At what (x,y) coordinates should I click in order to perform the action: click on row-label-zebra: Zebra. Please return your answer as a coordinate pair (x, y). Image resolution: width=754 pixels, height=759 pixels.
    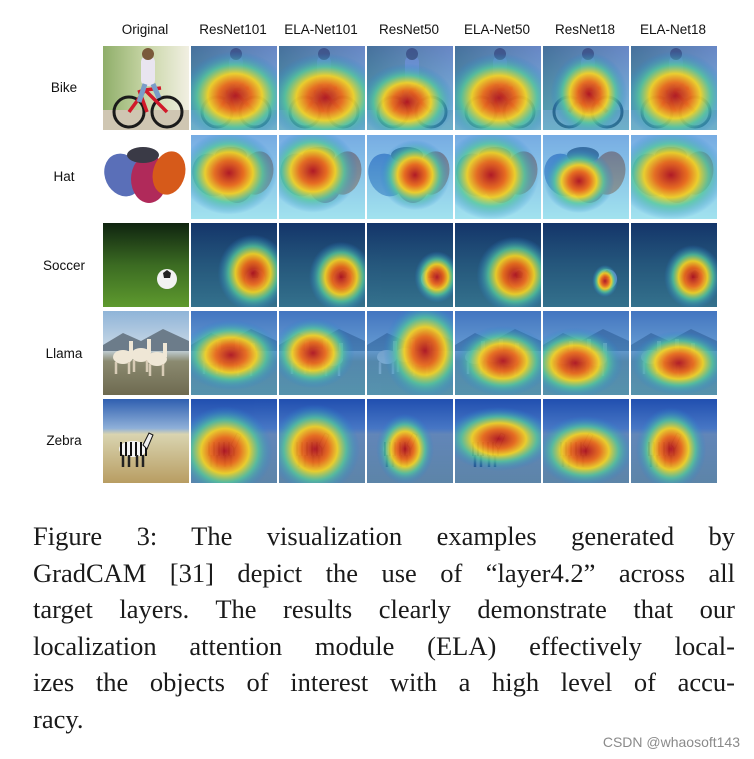
    Looking at the image, I should click on (64, 440).